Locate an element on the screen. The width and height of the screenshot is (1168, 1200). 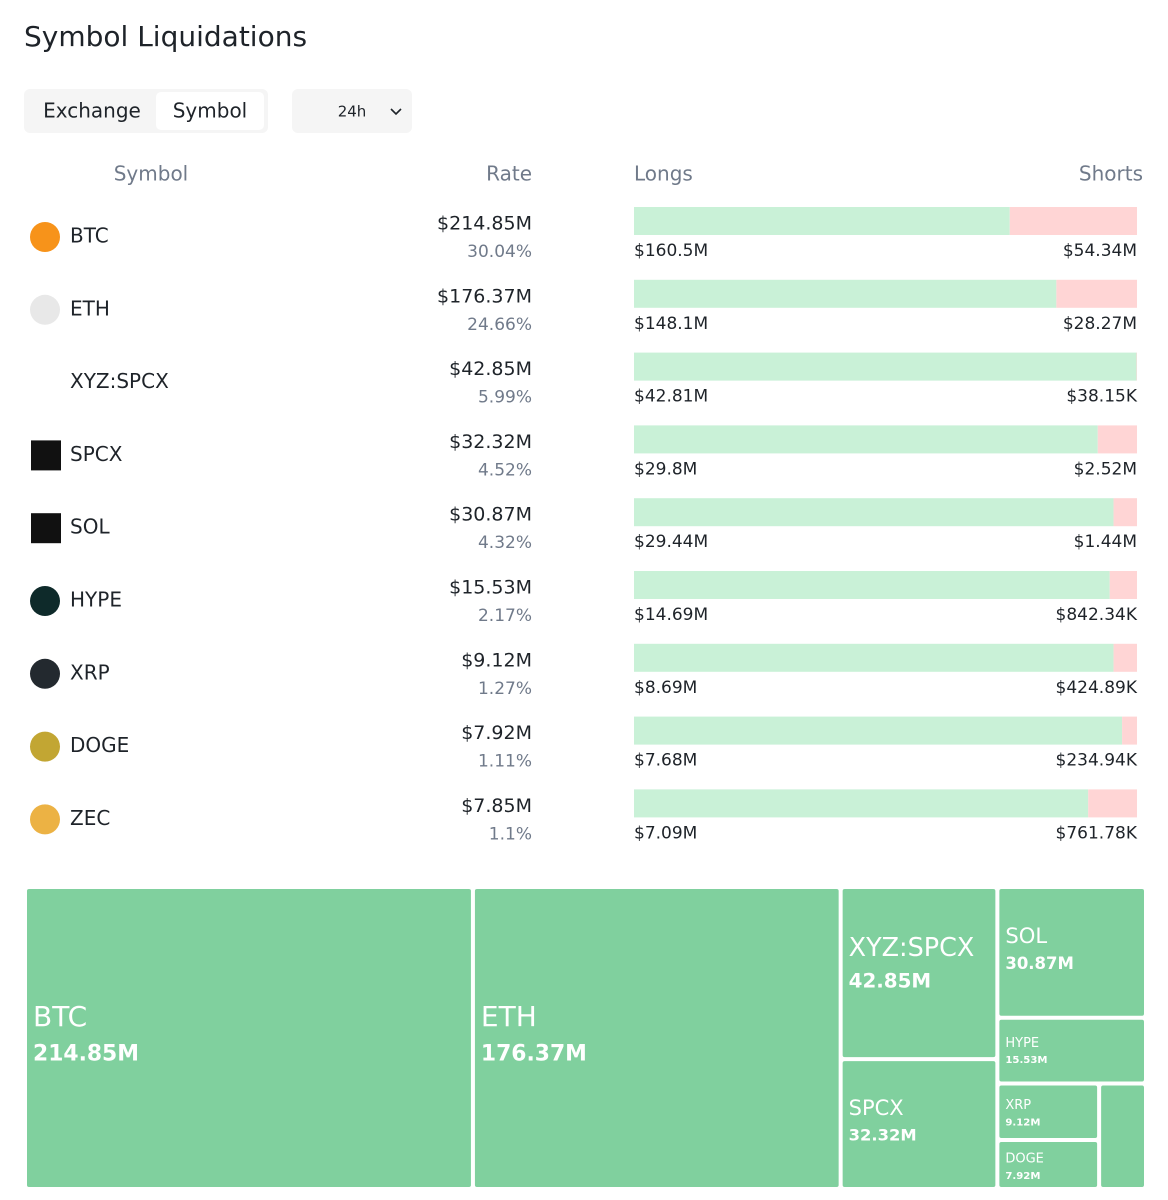
symbol-name: SOL is located at coordinates (90, 527).